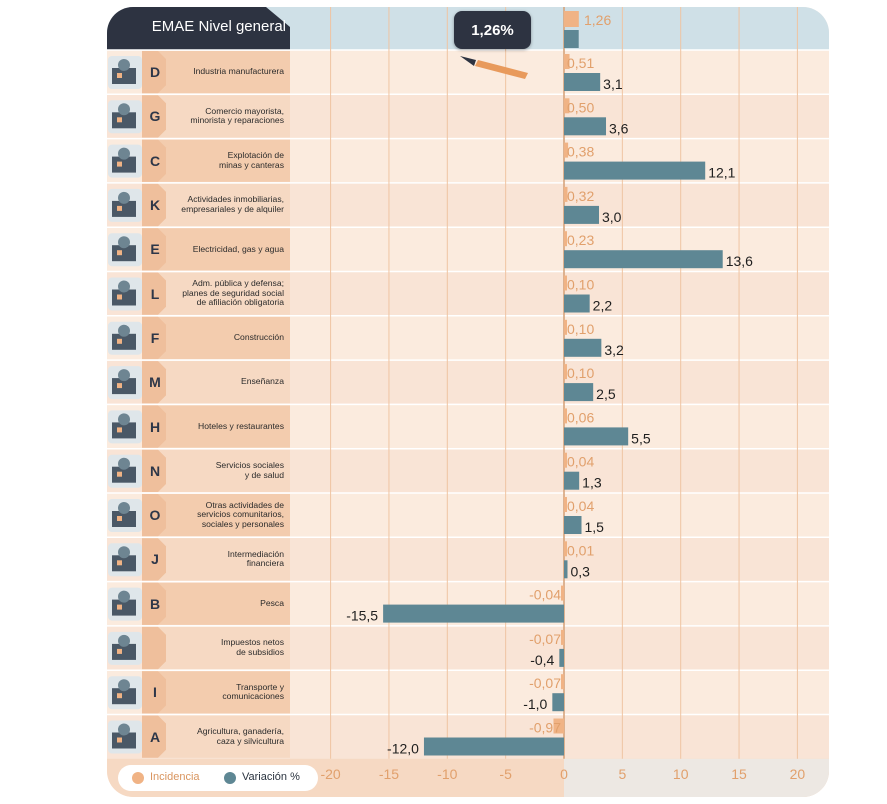 The image size is (887, 804). I want to click on sector-letter: N, so click(155, 470).